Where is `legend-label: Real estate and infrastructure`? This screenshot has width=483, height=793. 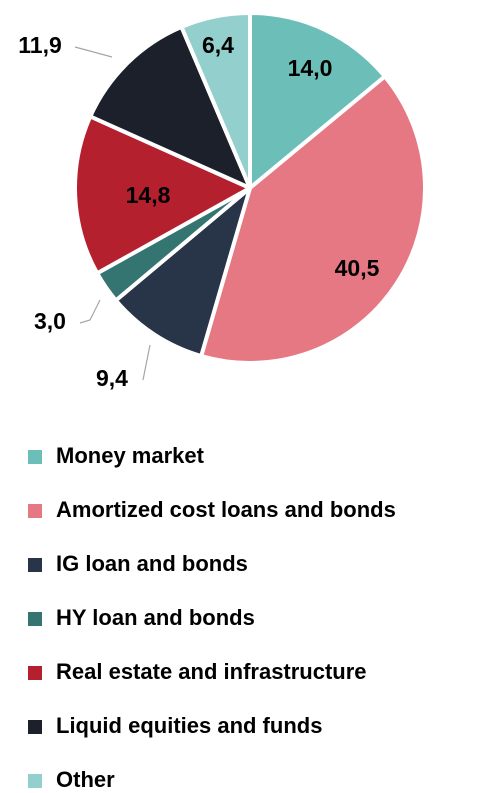
legend-label: Real estate and infrastructure is located at coordinates (211, 671).